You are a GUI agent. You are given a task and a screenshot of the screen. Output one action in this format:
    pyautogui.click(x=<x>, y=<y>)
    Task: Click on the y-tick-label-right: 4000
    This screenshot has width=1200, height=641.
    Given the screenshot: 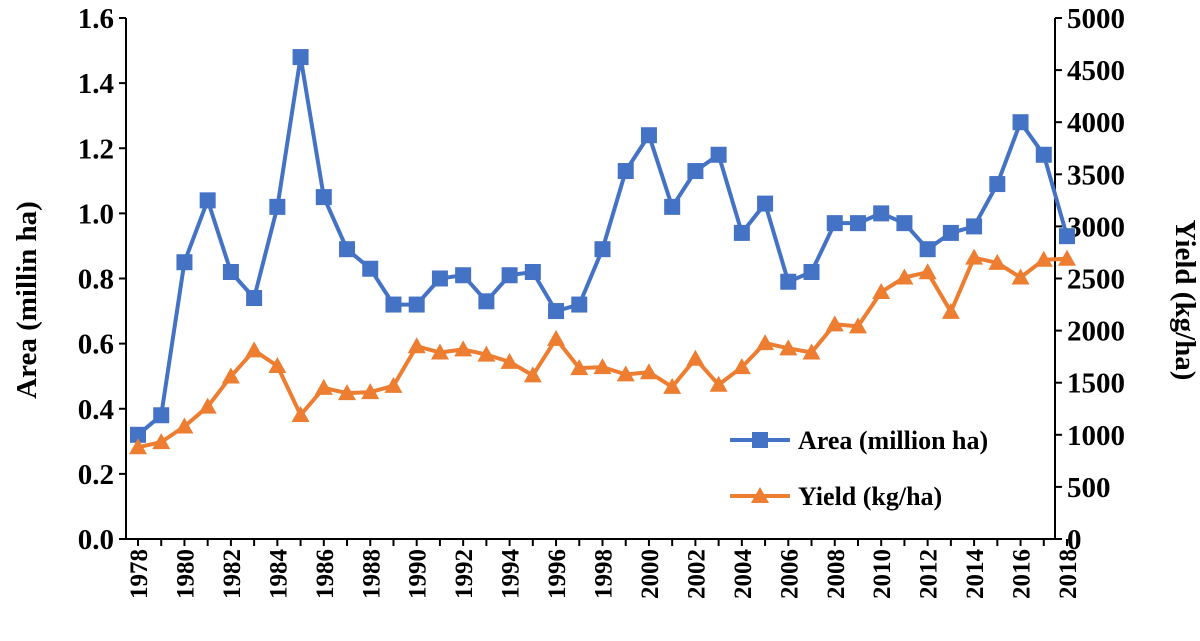 What is the action you would take?
    pyautogui.click(x=1096, y=123)
    